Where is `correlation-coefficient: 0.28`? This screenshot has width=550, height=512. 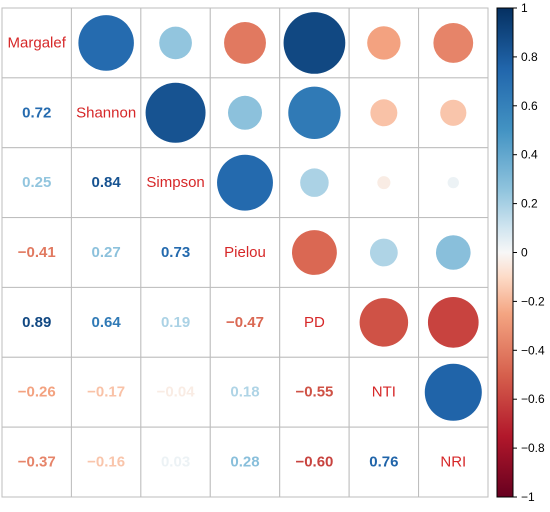 correlation-coefficient: 0.28 is located at coordinates (244, 462).